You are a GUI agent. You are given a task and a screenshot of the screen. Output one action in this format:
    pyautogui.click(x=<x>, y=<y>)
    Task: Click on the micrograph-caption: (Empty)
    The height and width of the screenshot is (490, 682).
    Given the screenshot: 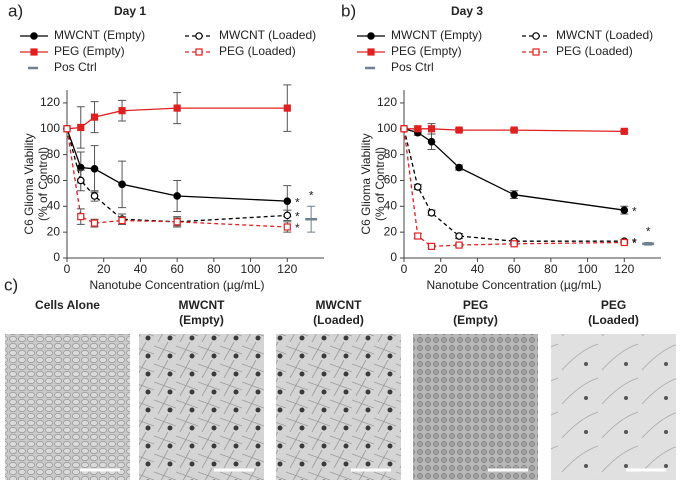 What is the action you would take?
    pyautogui.click(x=475, y=320)
    